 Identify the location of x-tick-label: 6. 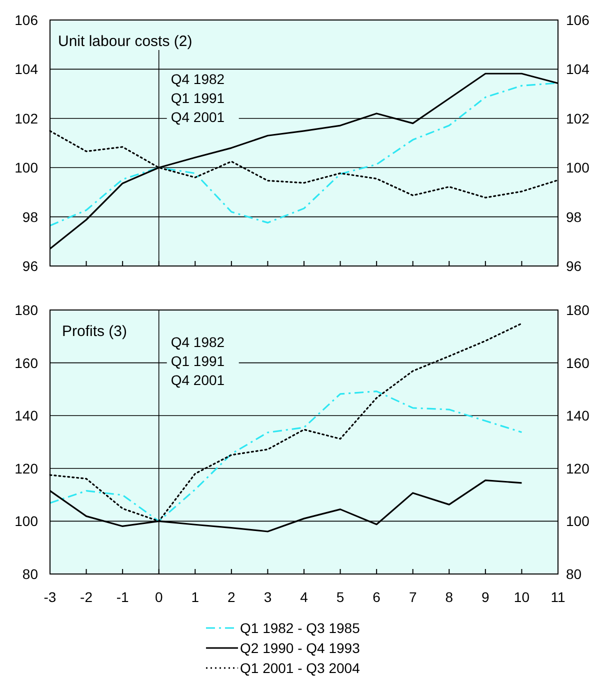
(376, 597).